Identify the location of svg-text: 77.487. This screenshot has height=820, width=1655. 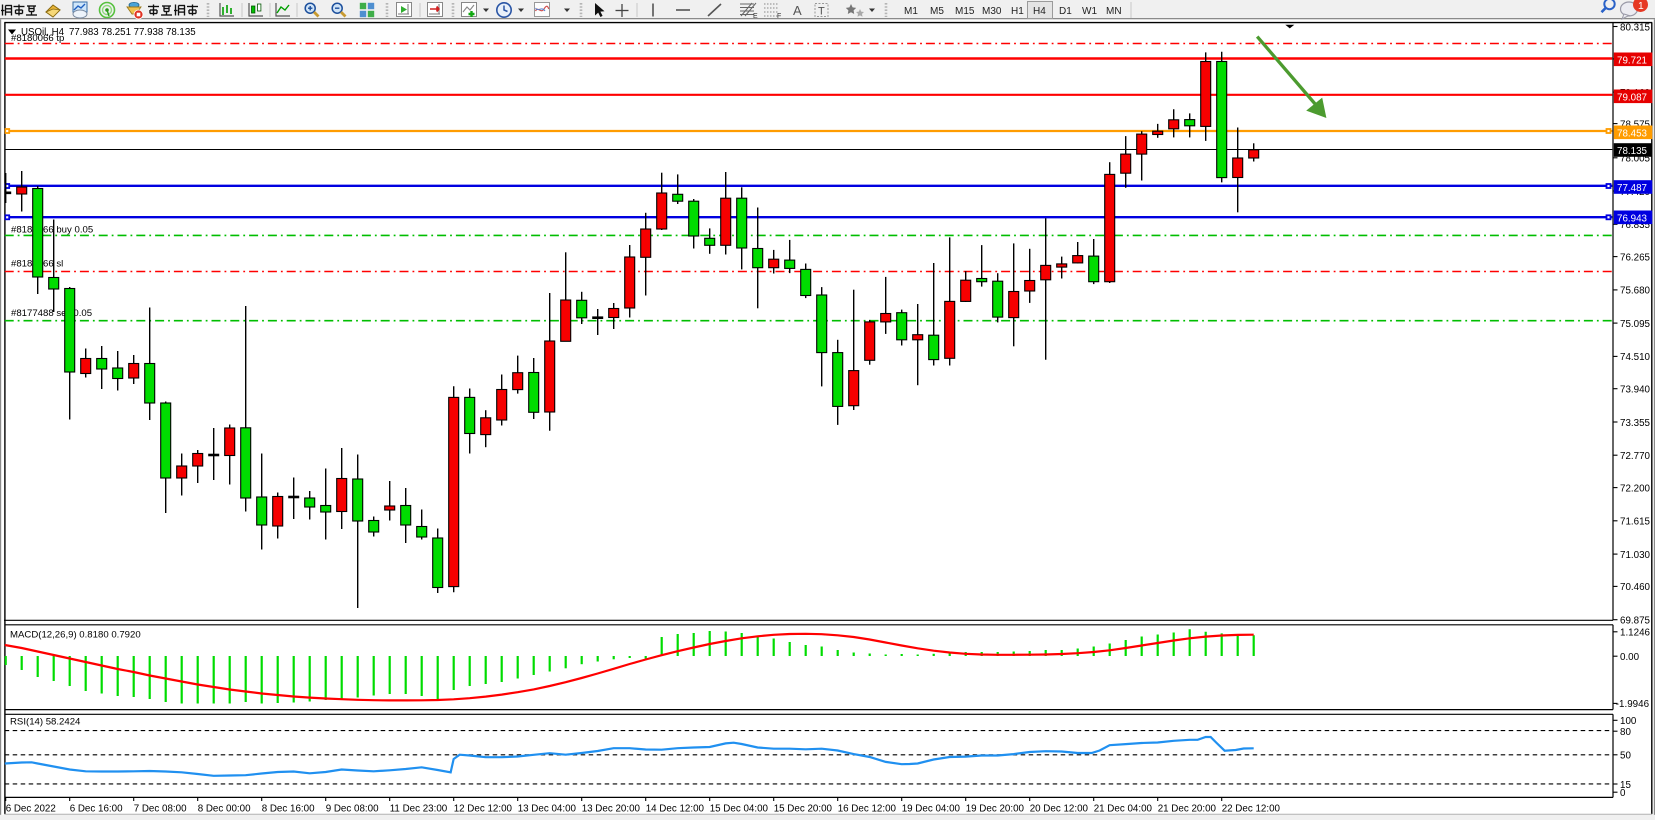
(1632, 188).